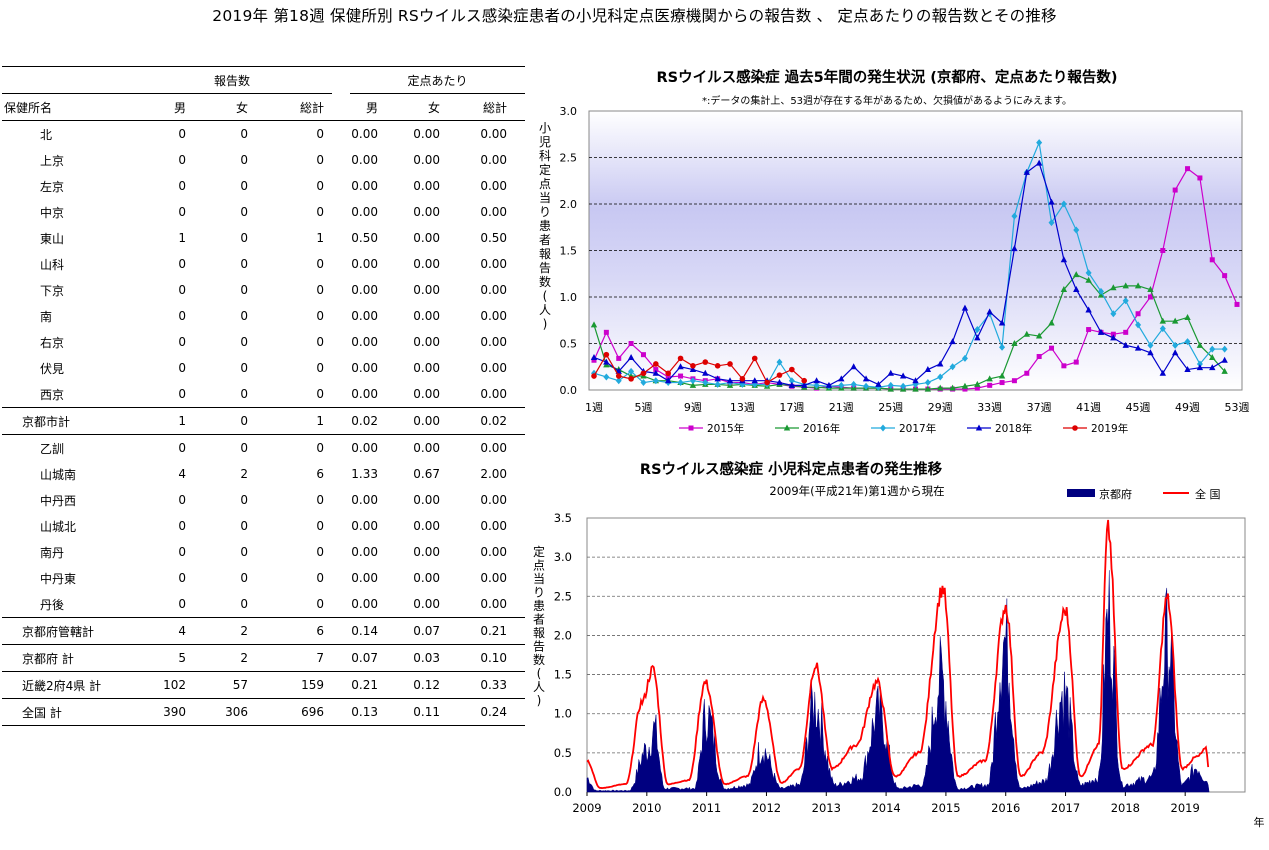  Describe the element at coordinates (569, 390) in the screenshot. I see `y-tick-label: 0.0` at that location.